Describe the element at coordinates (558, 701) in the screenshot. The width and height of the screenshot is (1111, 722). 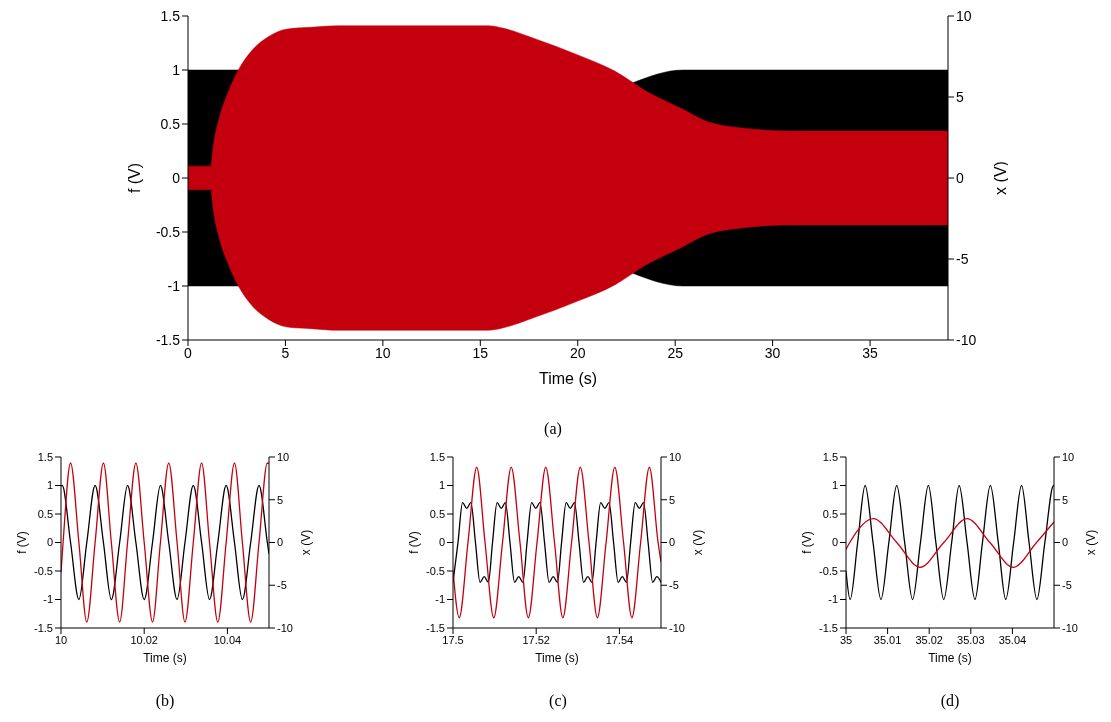
I see `text: (c)` at that location.